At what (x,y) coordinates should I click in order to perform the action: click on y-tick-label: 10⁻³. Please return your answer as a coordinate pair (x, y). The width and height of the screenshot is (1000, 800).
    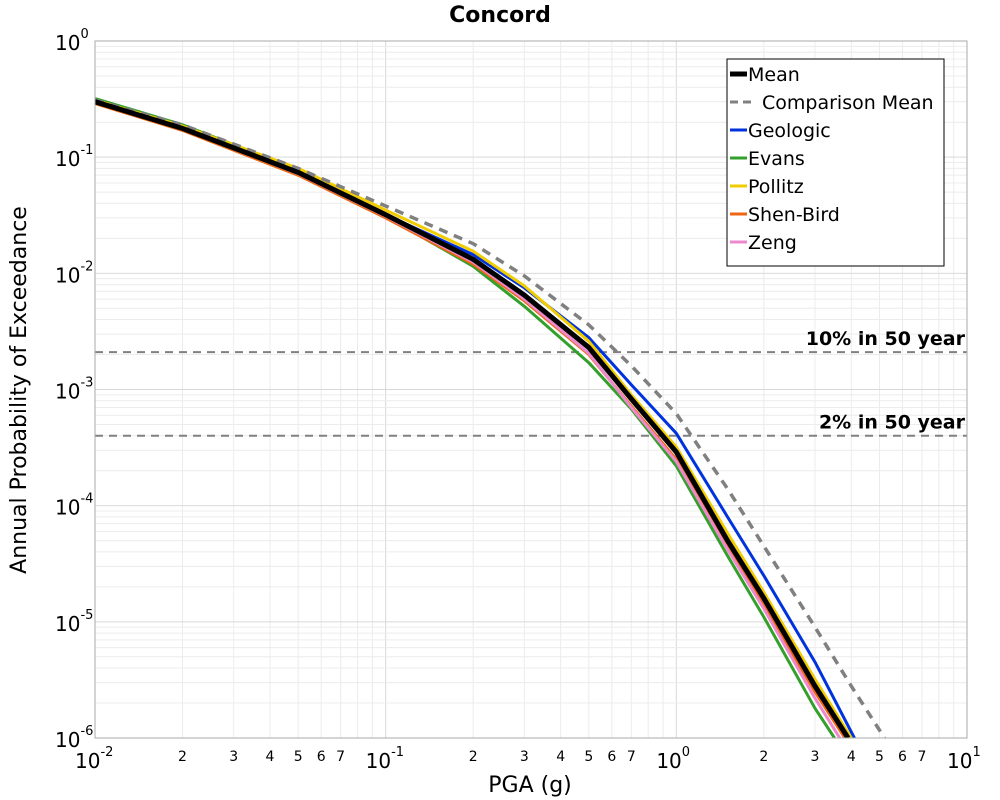
    Looking at the image, I should click on (74, 390).